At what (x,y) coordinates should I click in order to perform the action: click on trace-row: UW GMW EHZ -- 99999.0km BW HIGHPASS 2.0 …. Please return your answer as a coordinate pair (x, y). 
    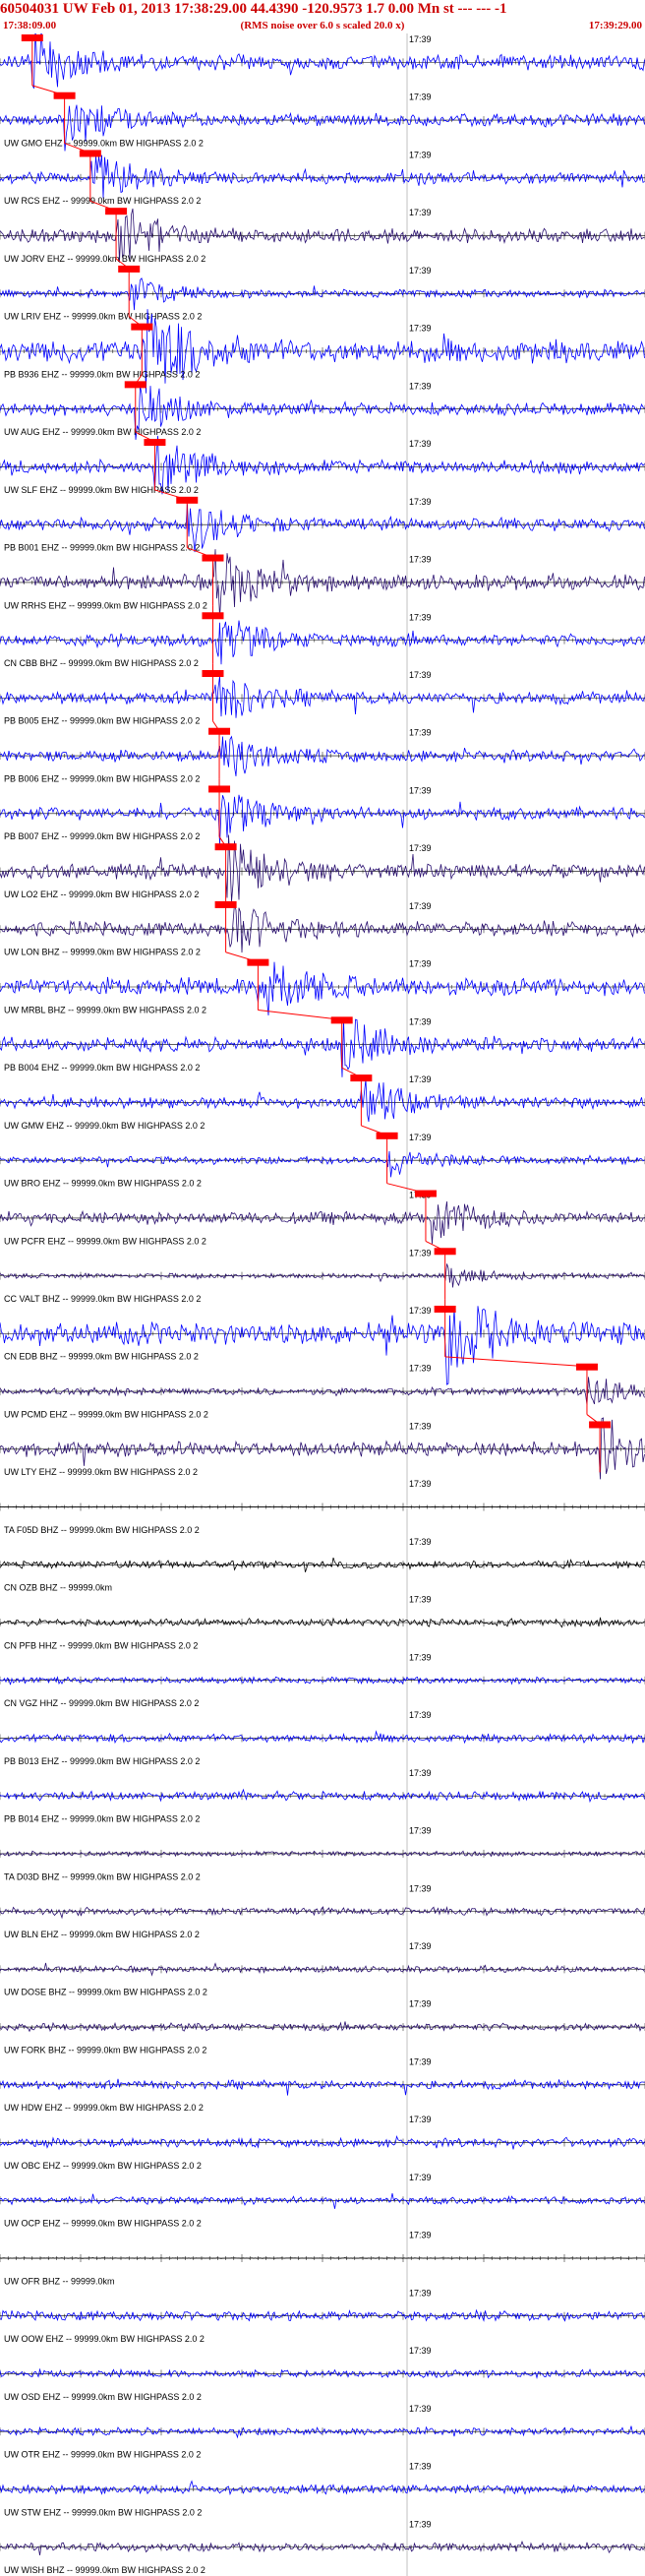
    Looking at the image, I should click on (322, 1099).